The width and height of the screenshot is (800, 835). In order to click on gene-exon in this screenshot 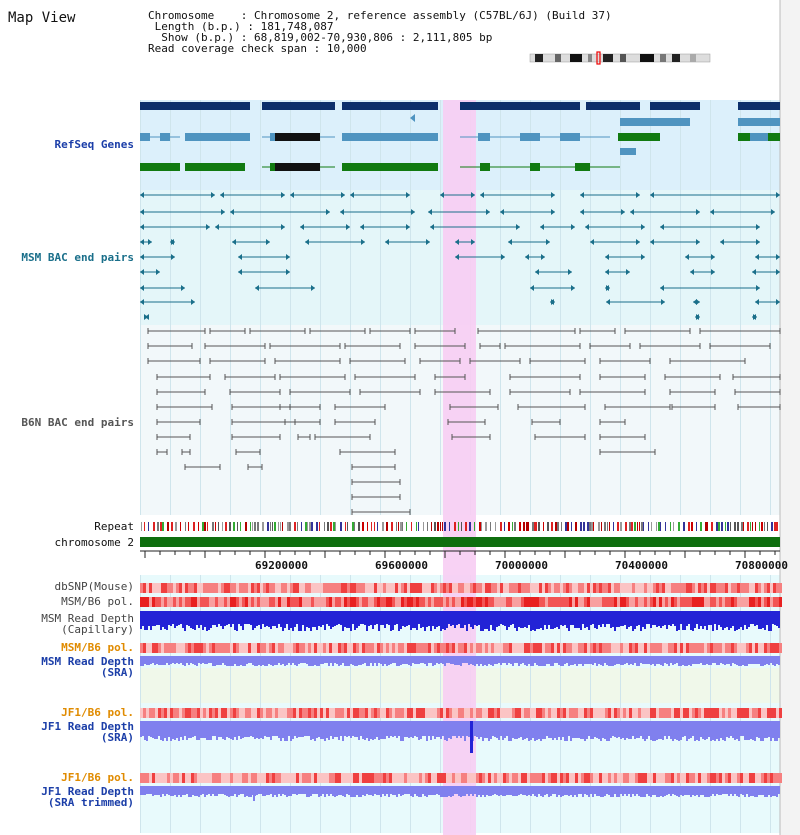, I will do `click(628, 151)`.